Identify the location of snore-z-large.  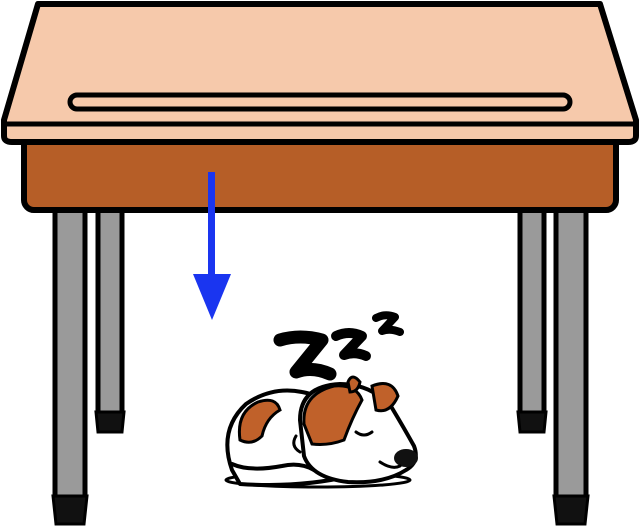
(305, 355).